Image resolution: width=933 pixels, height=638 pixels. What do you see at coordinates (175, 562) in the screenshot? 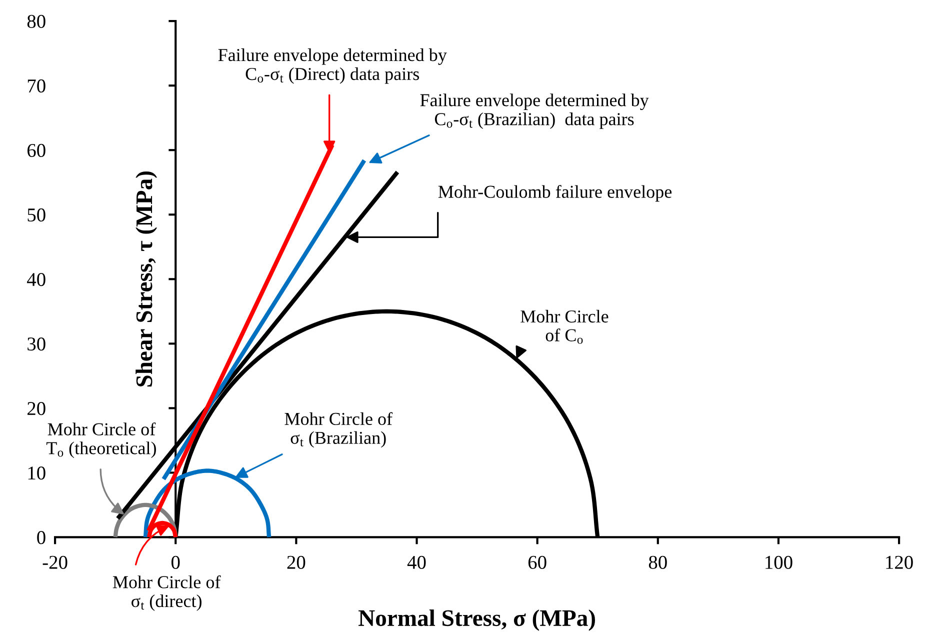
I see `x-tick-label: 0` at bounding box center [175, 562].